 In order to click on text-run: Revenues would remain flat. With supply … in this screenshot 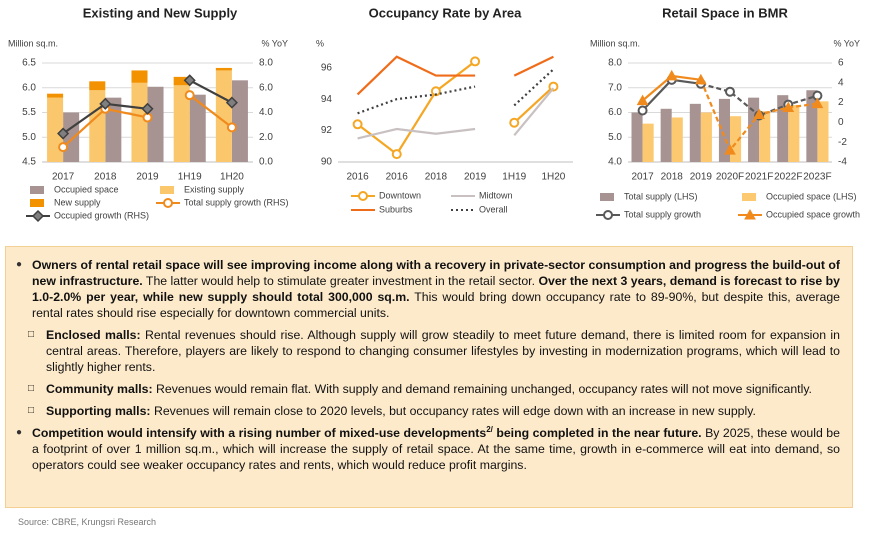, I will do `click(482, 389)`.